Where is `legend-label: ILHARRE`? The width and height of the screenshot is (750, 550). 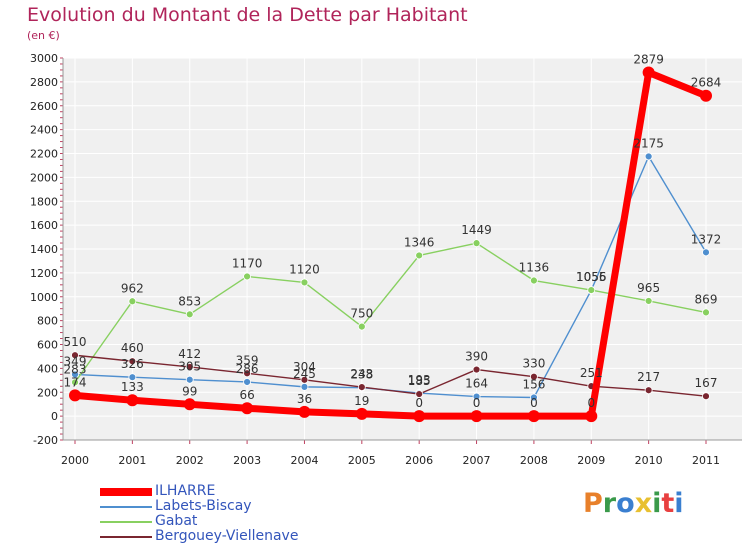
legend-label: ILHARRE is located at coordinates (185, 491).